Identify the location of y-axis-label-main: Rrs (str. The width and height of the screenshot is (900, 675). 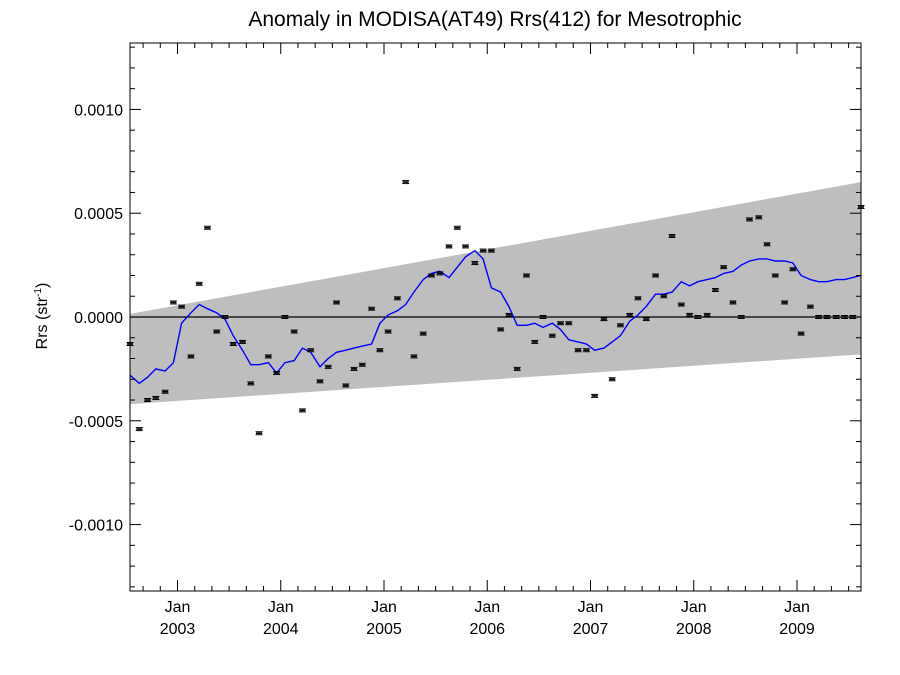
(42, 322).